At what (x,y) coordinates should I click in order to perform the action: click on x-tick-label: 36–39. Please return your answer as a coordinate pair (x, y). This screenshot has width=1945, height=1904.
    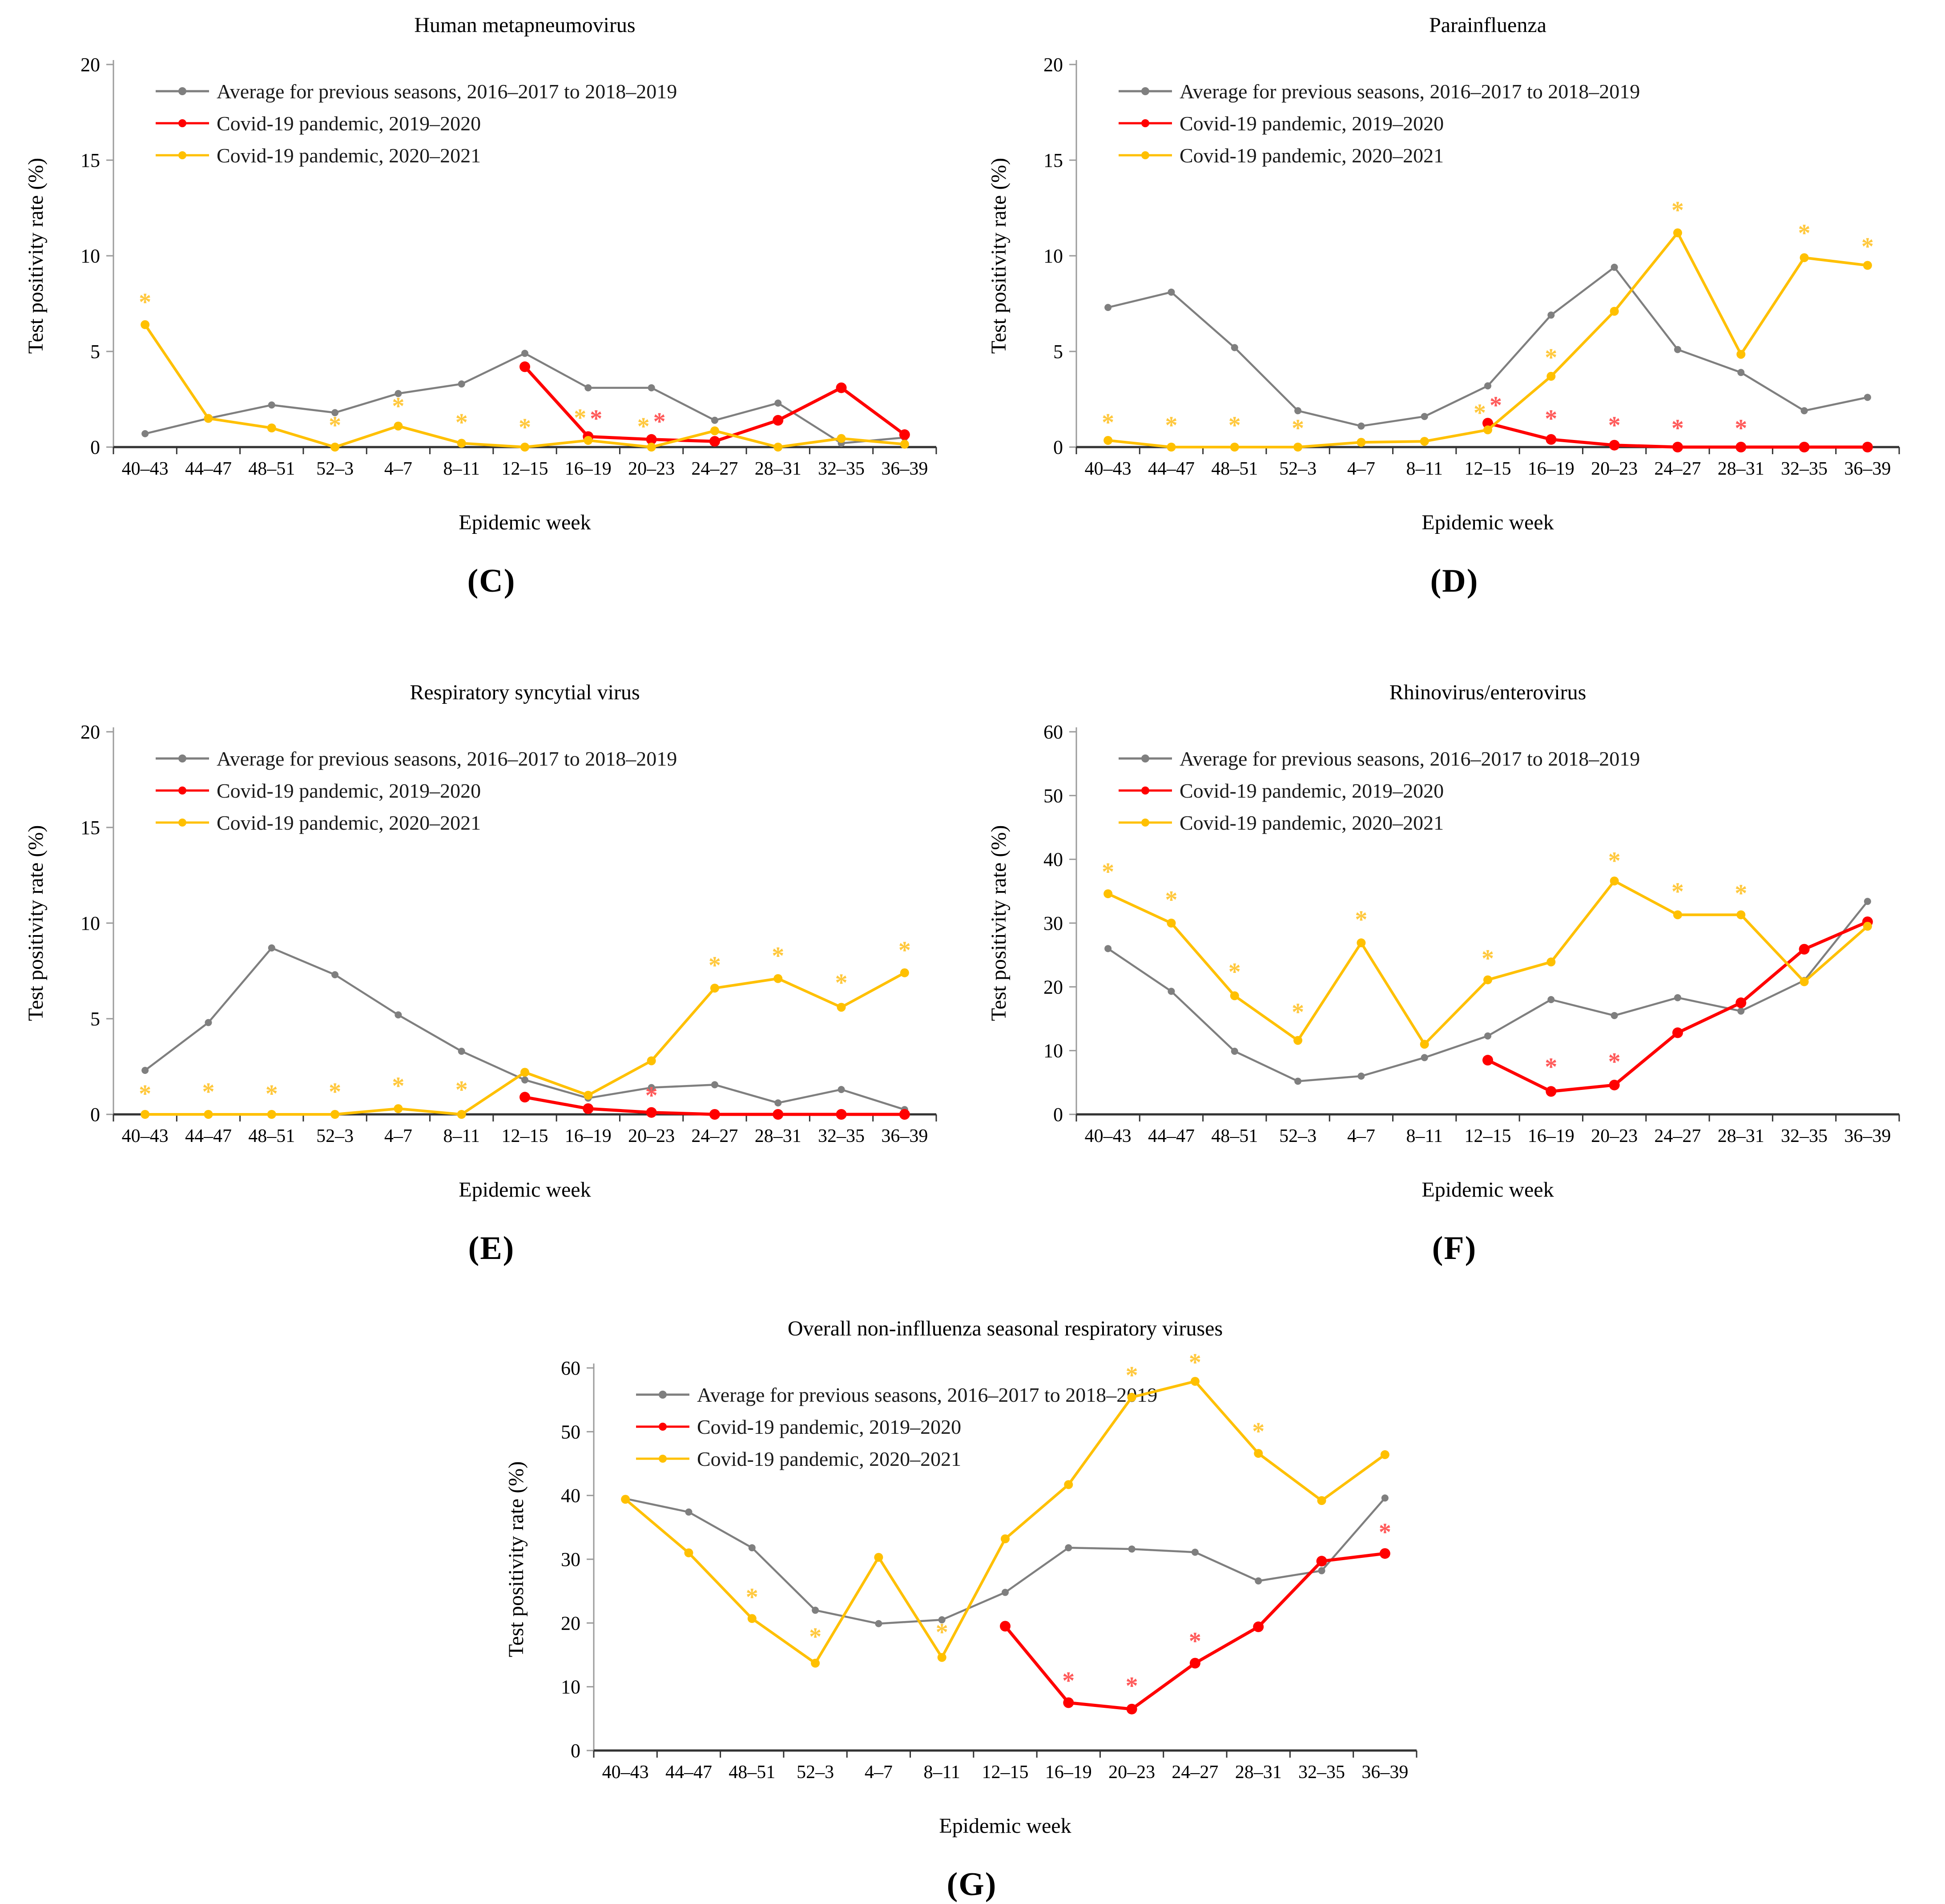
    Looking at the image, I should click on (1867, 1136).